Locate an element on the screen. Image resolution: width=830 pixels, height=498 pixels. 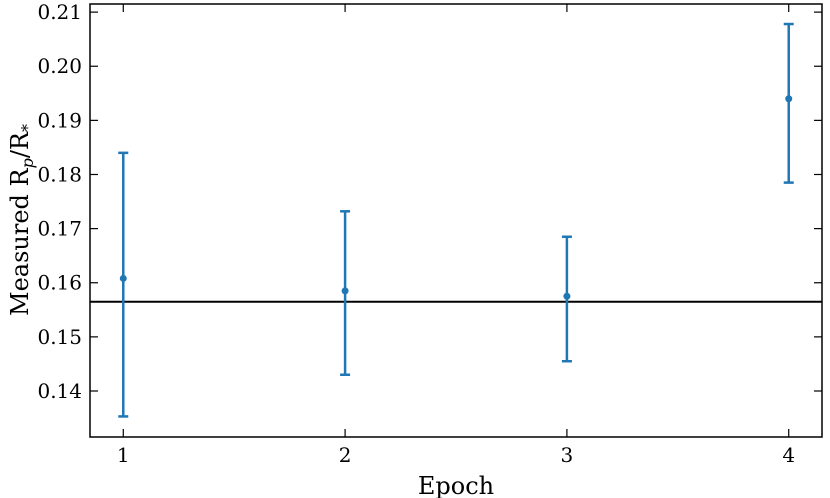
x-tick-label: 3 is located at coordinates (567, 455).